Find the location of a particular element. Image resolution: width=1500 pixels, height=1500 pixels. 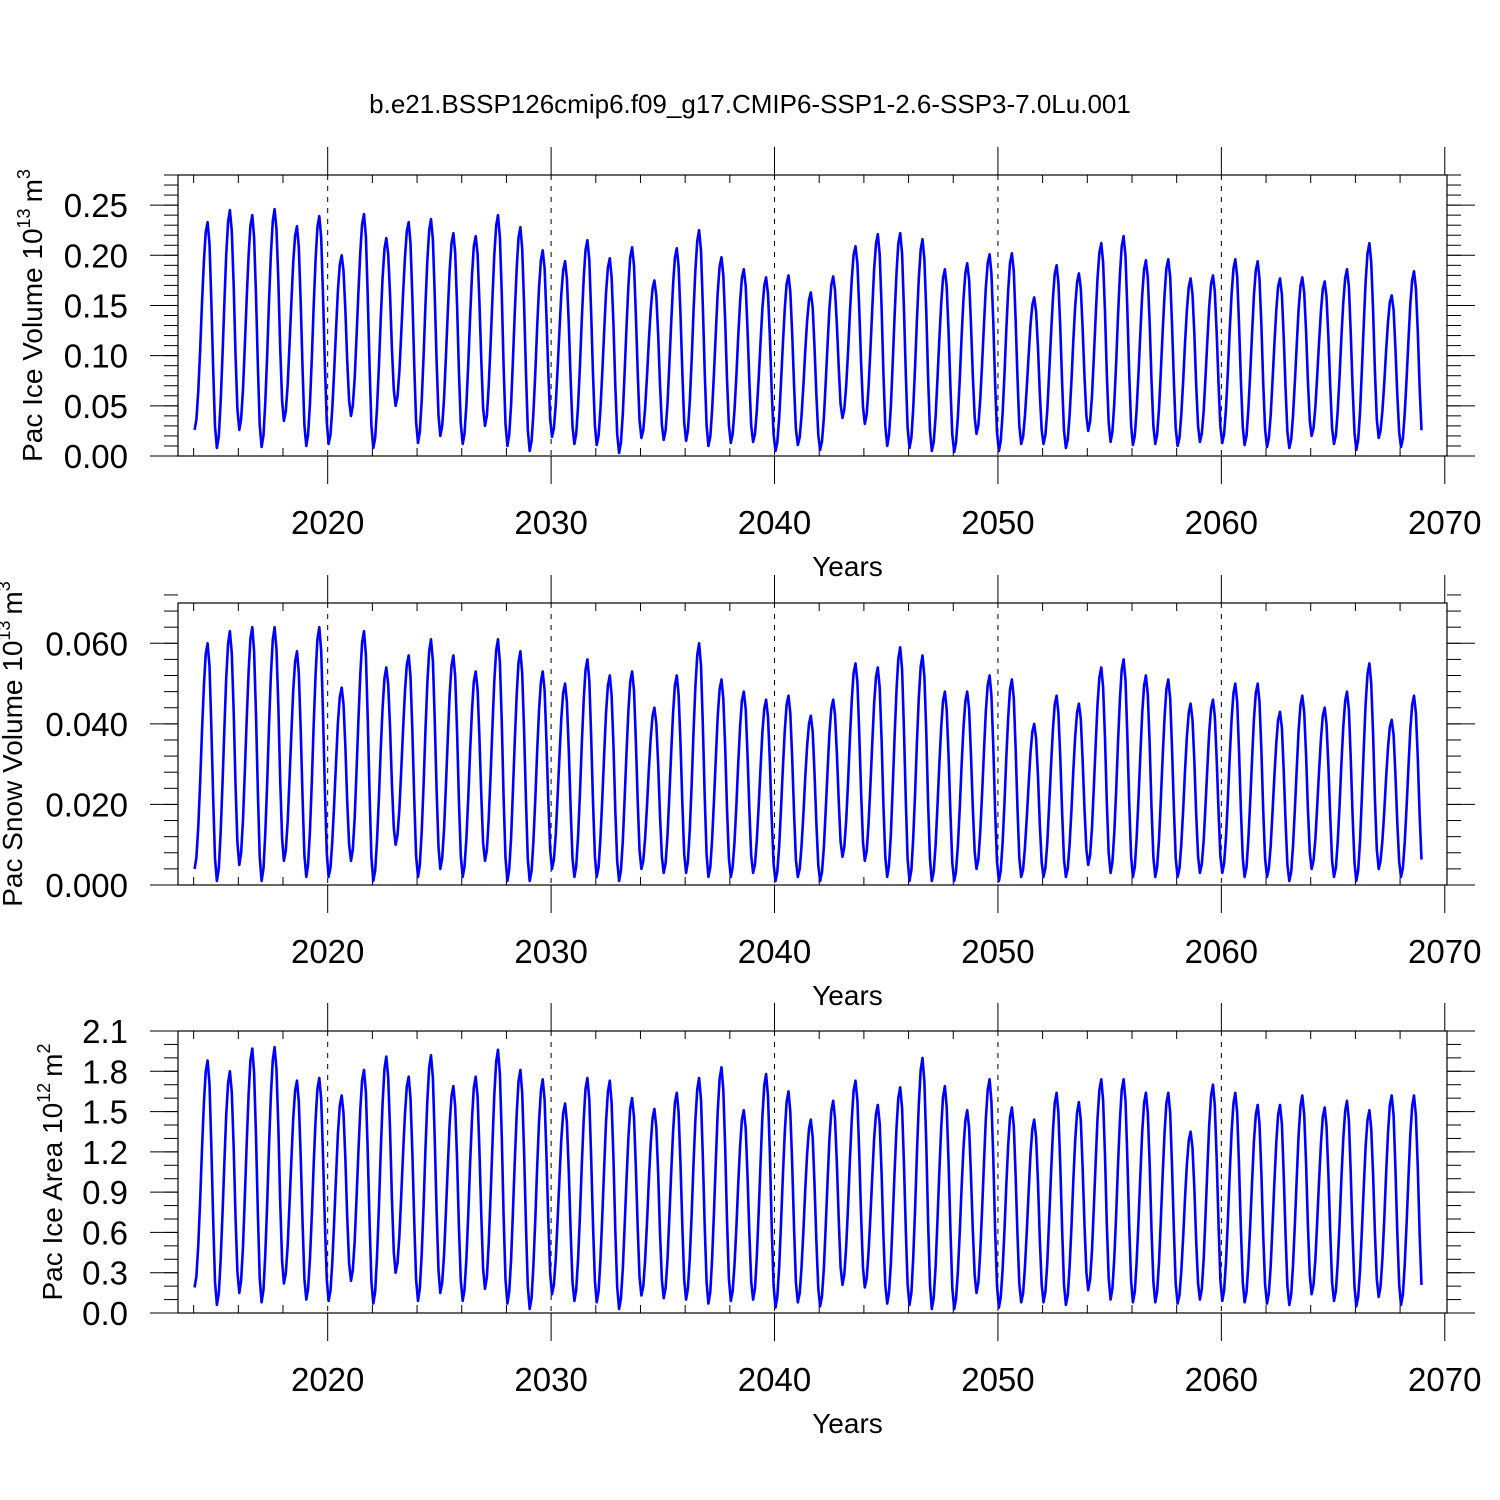

series-line-ice-volume is located at coordinates (808, 331).